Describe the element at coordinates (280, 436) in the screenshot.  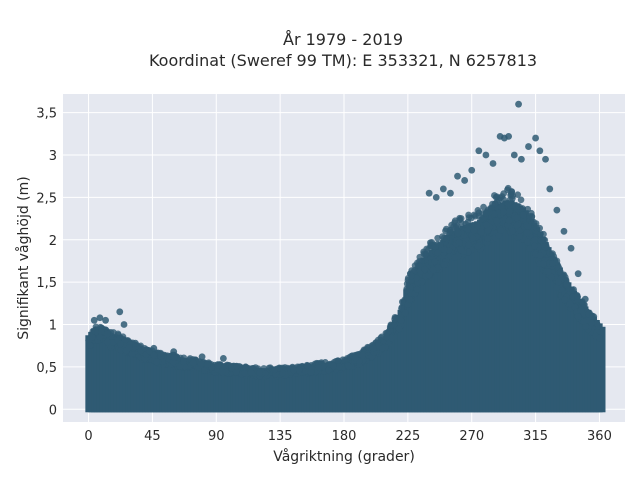
I see `x-tick-label: 135` at that location.